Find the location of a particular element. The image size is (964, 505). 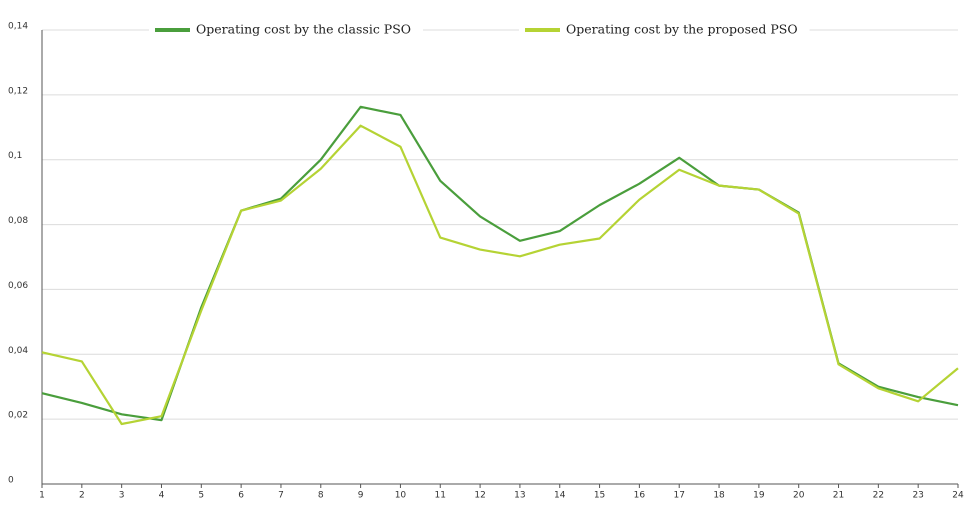

x-tick-label: 3 is located at coordinates (122, 496).